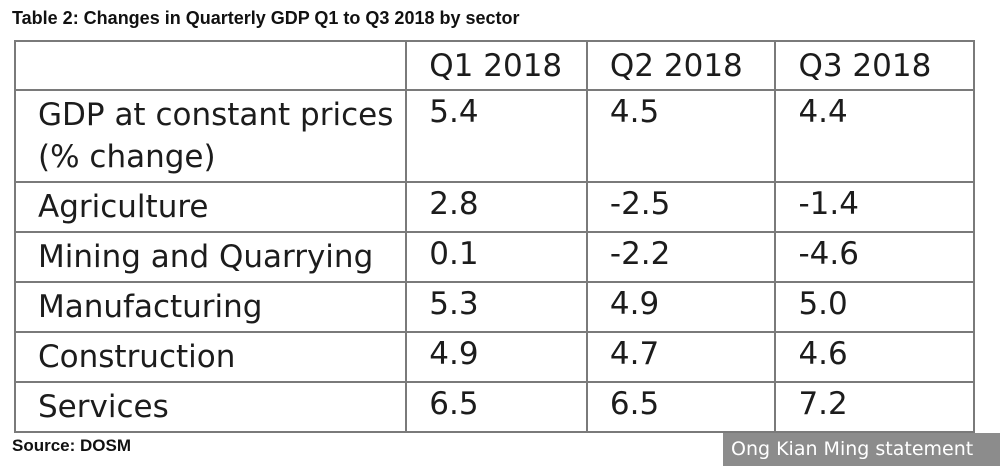  I want to click on table-row: Mining and Quarrying 0.1 -2.2 -4.6, so click(494, 257).